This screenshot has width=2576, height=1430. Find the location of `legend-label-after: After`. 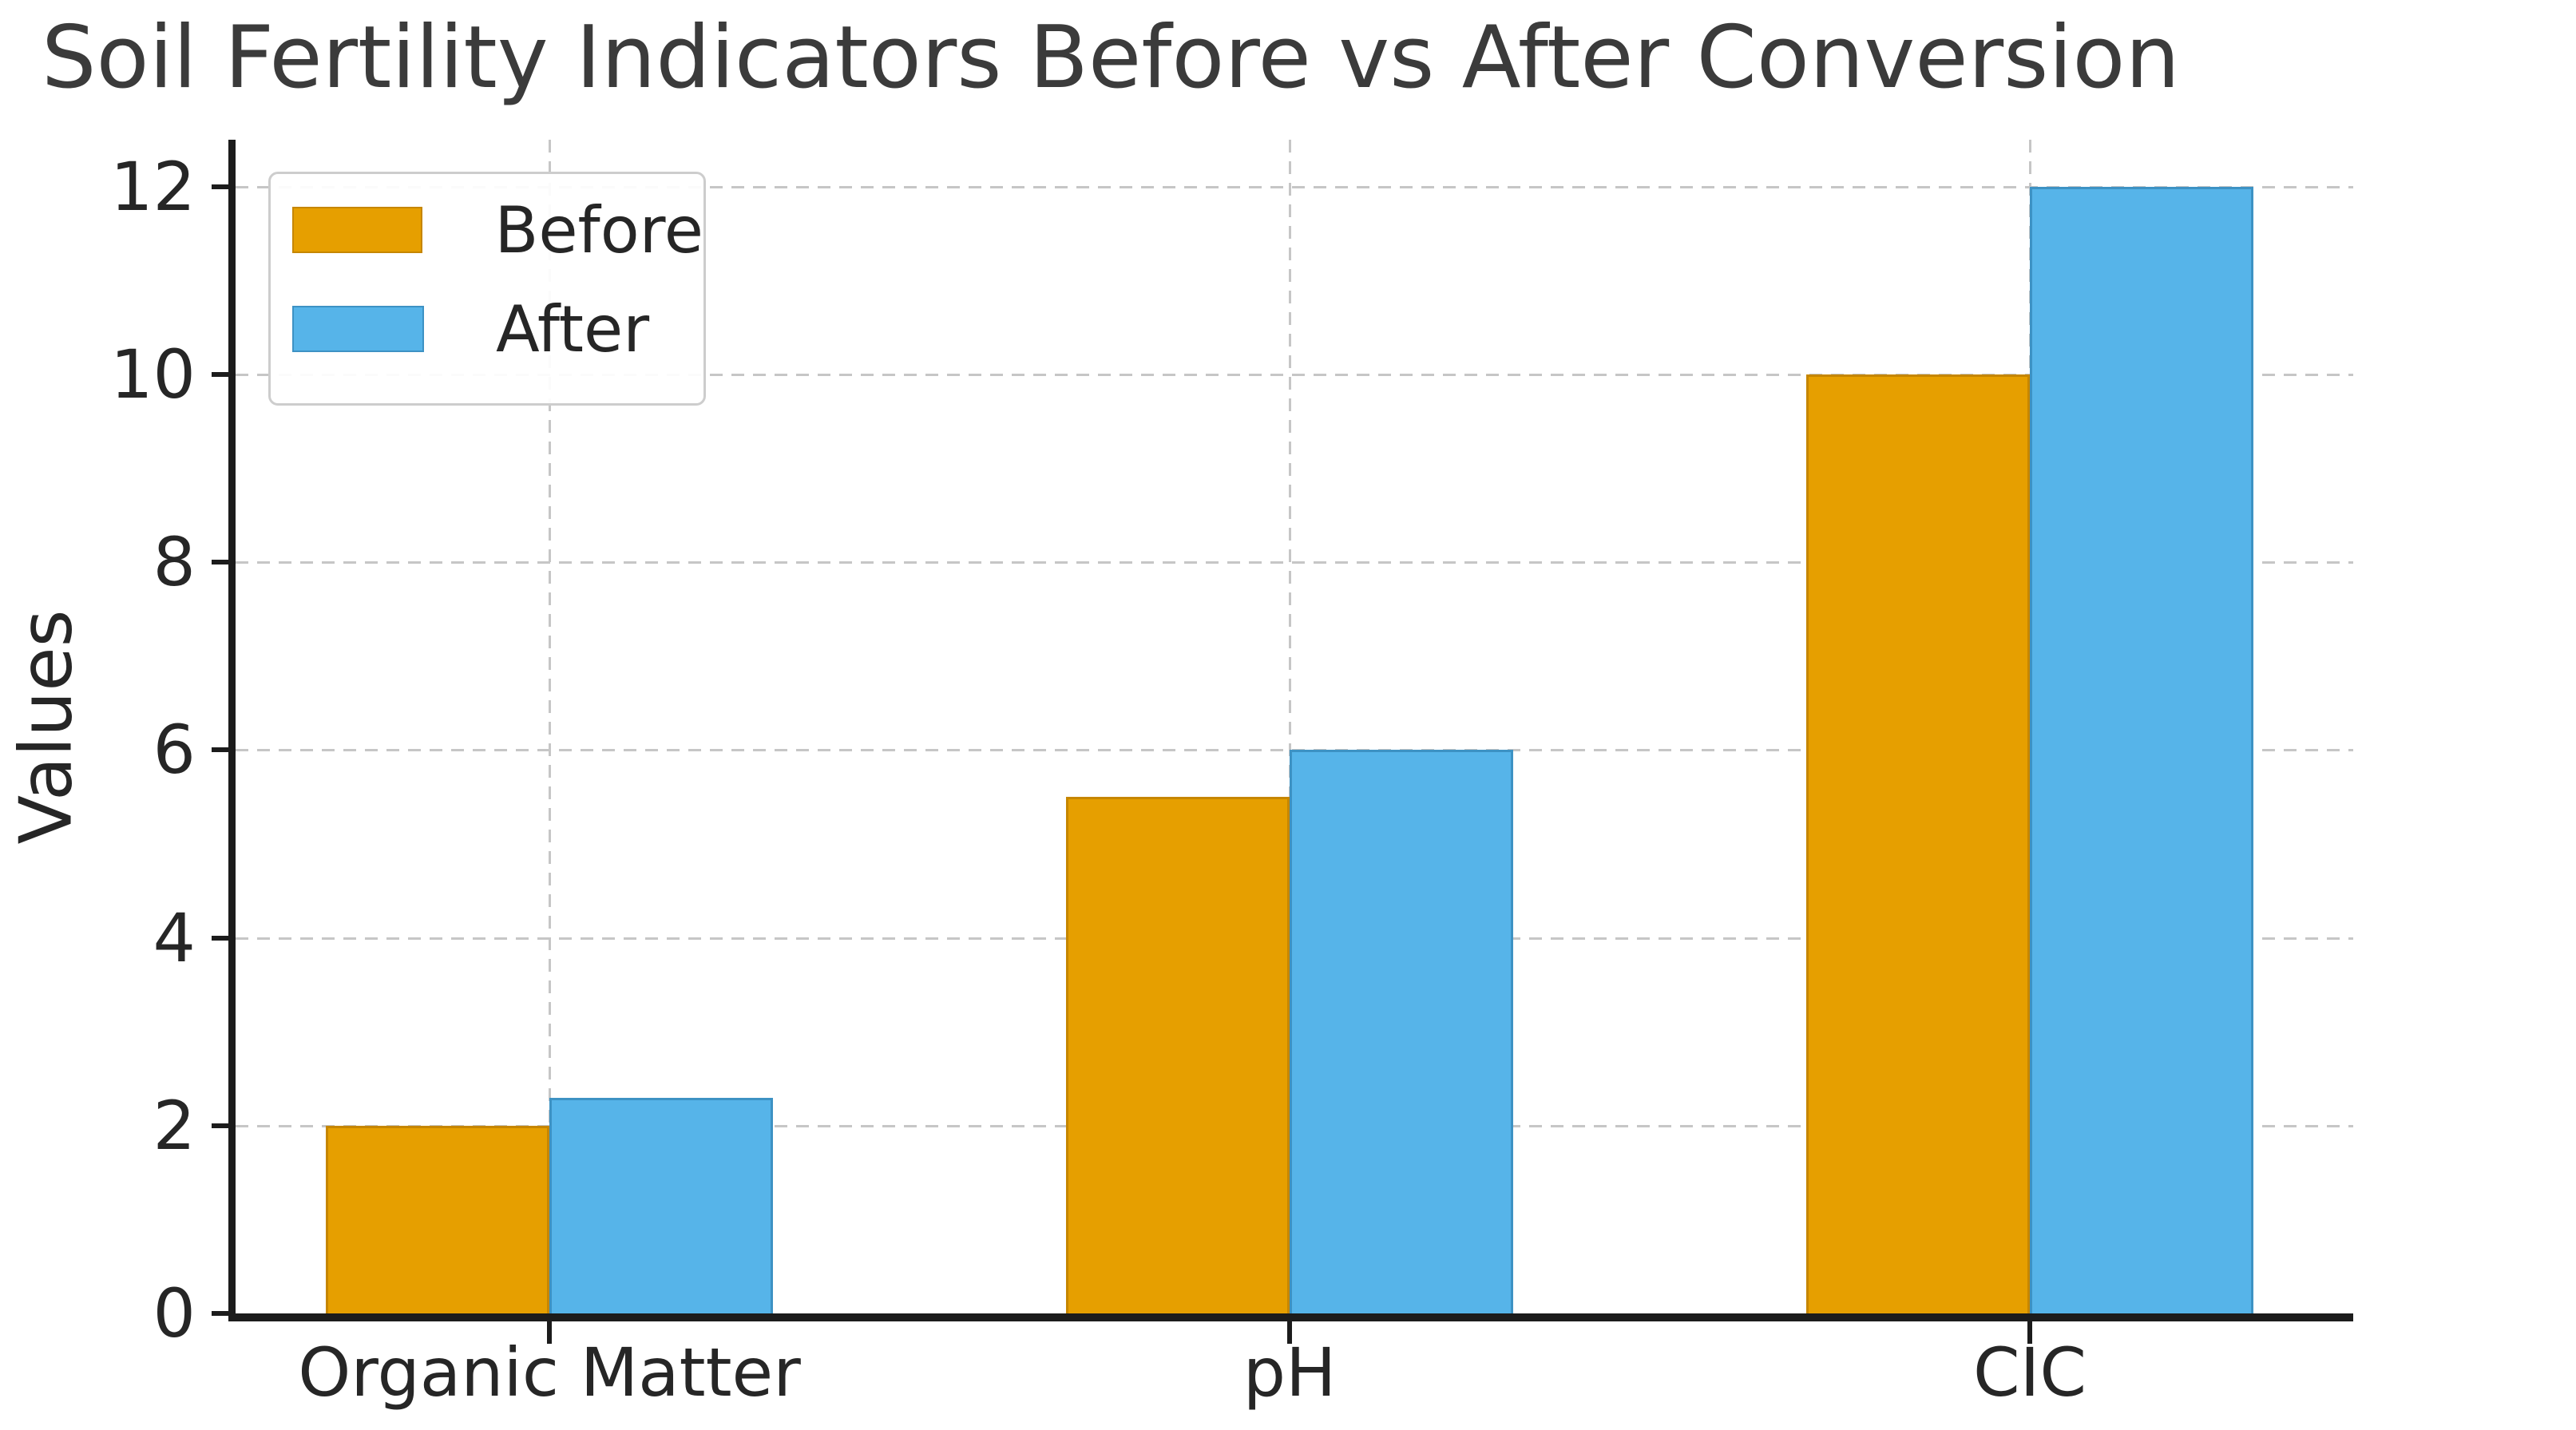

legend-label-after: After is located at coordinates (573, 328).